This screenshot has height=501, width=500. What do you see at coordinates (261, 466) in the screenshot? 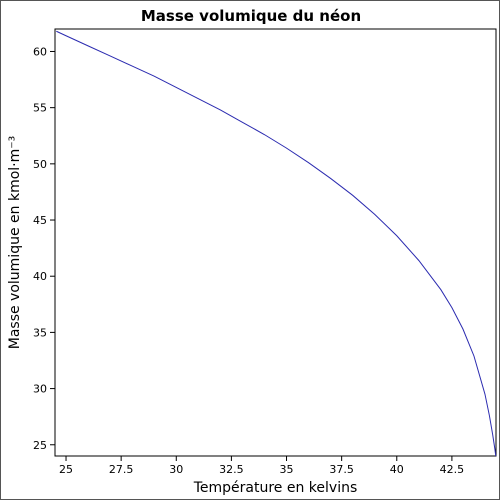
I see `x-axis: 25 27.5 30 32.5 35 37.5 40 42.5` at bounding box center [261, 466].